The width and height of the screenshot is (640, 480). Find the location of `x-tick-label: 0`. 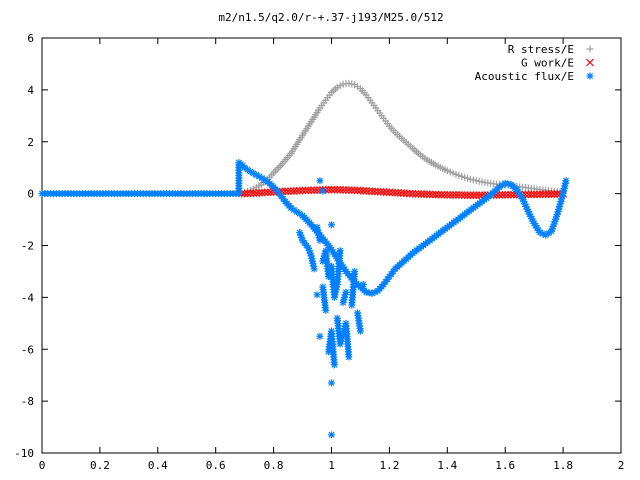

x-tick-label: 0 is located at coordinates (42, 465).